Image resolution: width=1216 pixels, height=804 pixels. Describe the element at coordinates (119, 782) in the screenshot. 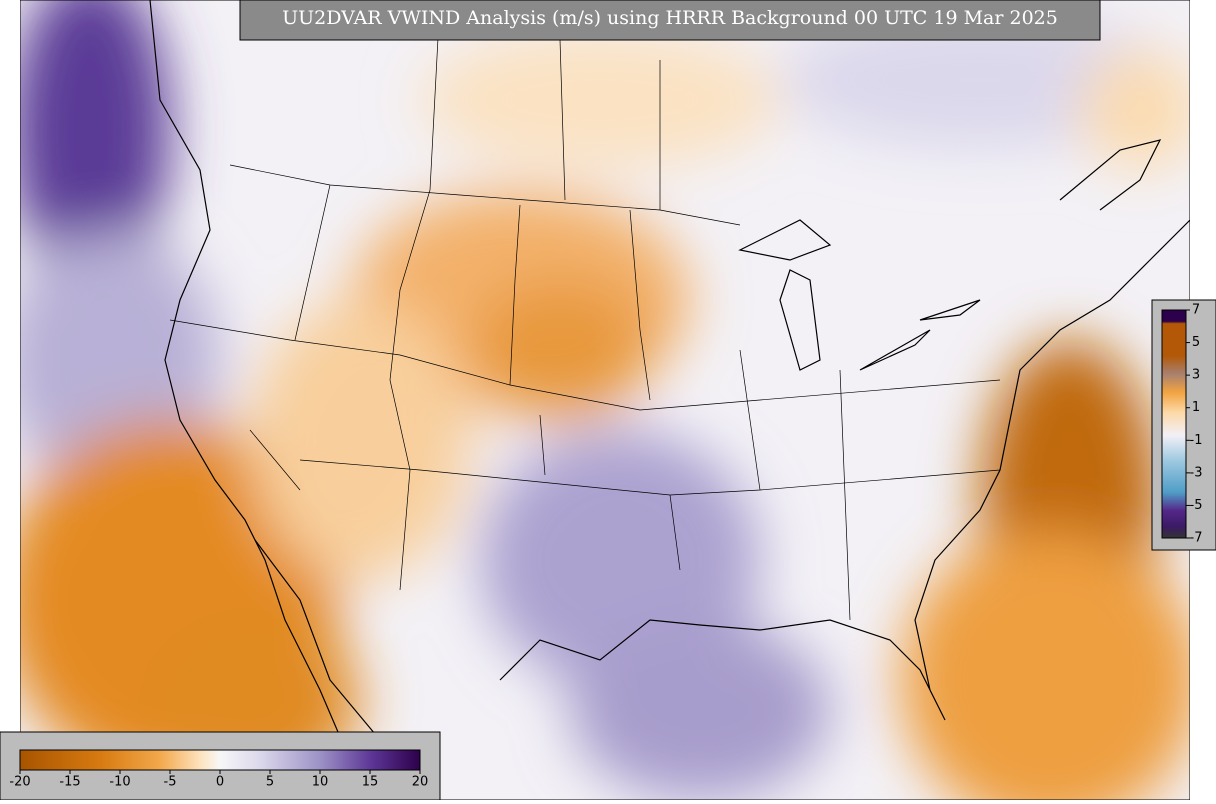

I see `tick-label: -10` at that location.